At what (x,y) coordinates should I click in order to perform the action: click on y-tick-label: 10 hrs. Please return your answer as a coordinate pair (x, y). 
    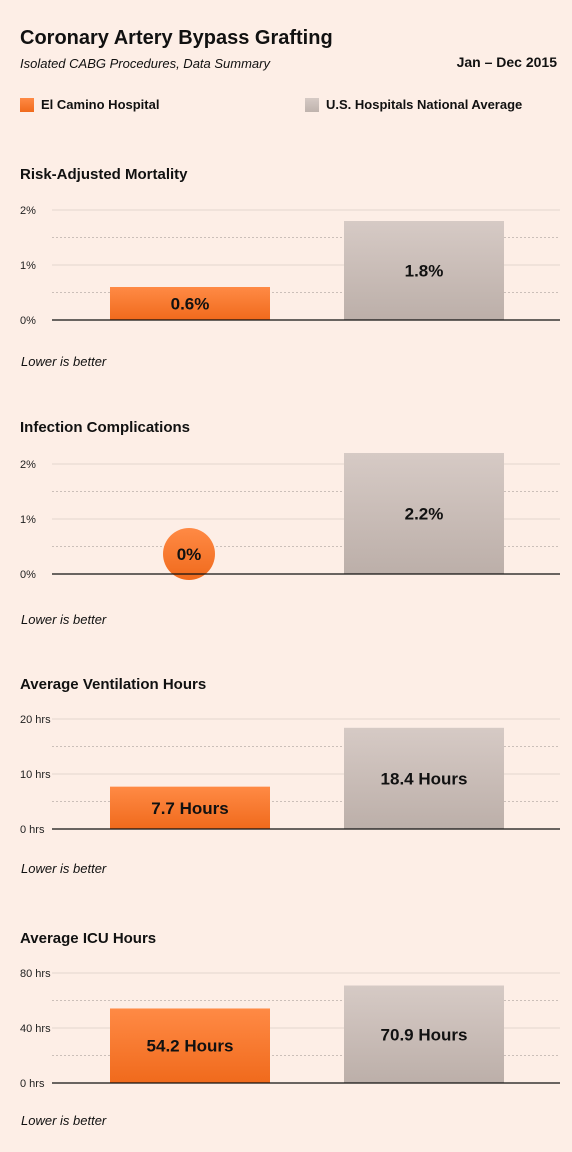
    Looking at the image, I should click on (35, 775).